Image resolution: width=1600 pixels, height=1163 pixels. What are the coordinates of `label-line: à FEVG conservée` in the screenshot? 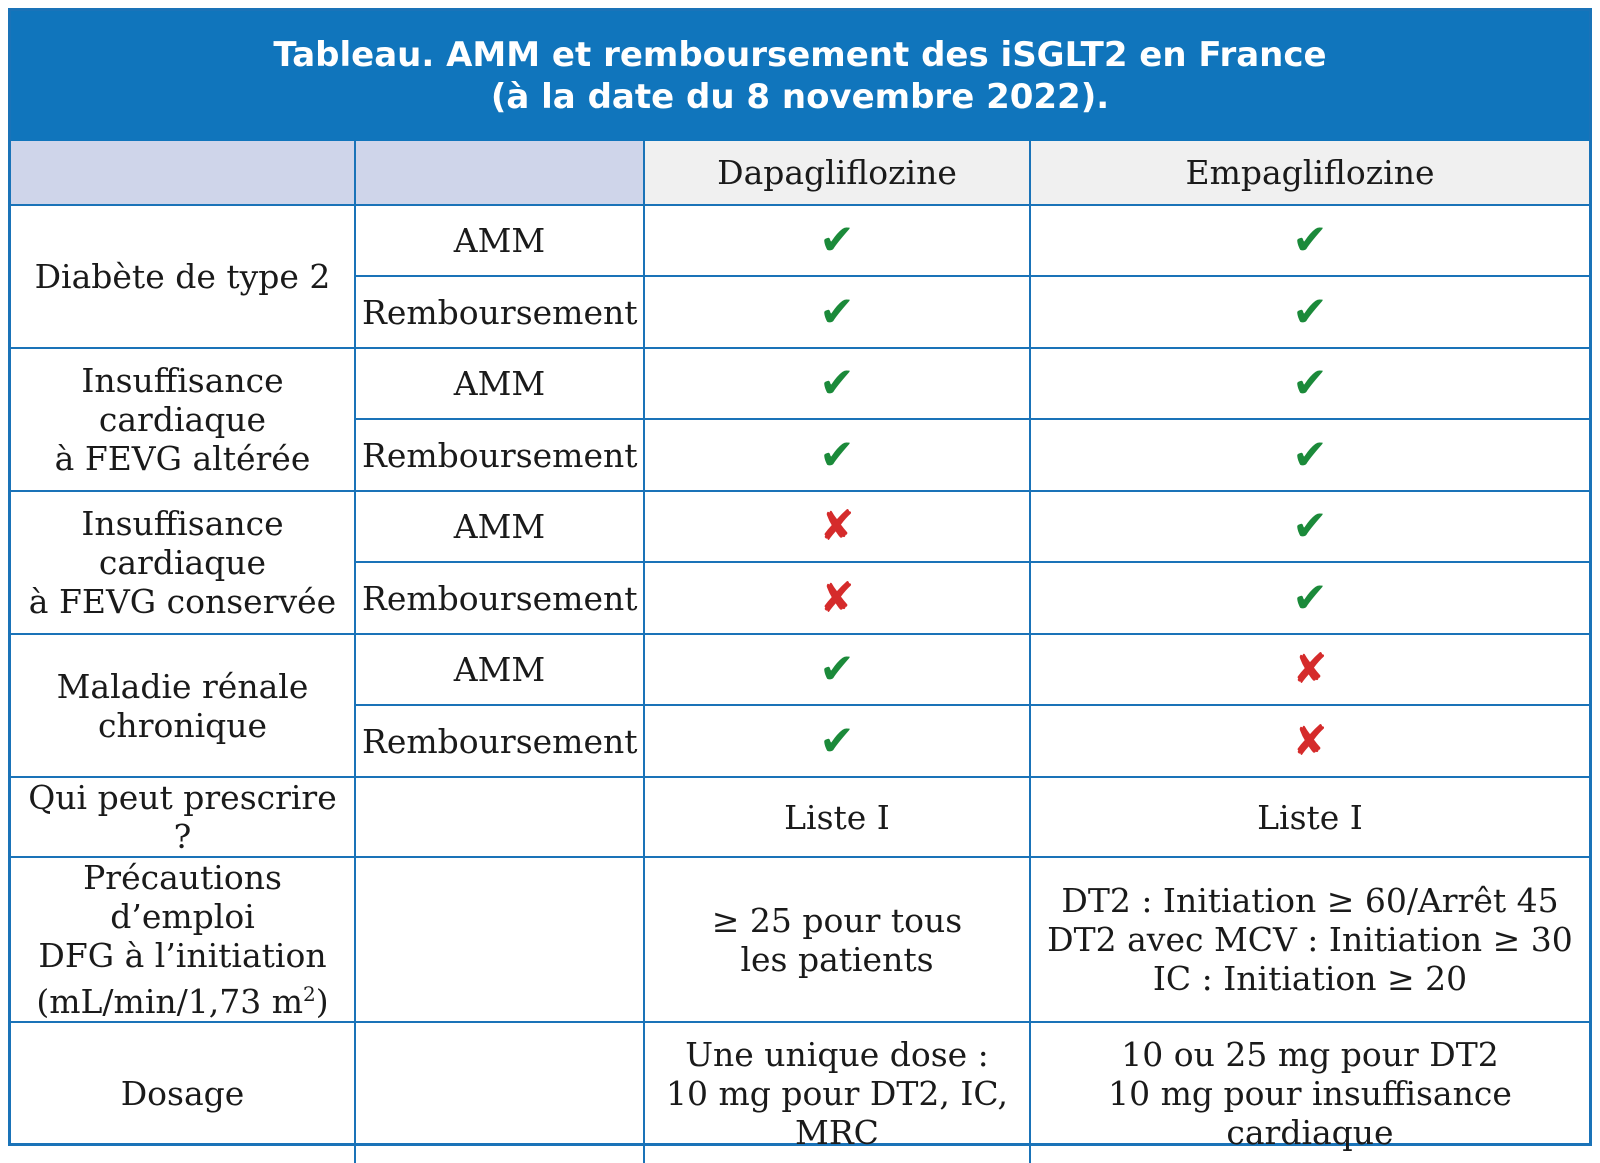 It's located at (182, 601).